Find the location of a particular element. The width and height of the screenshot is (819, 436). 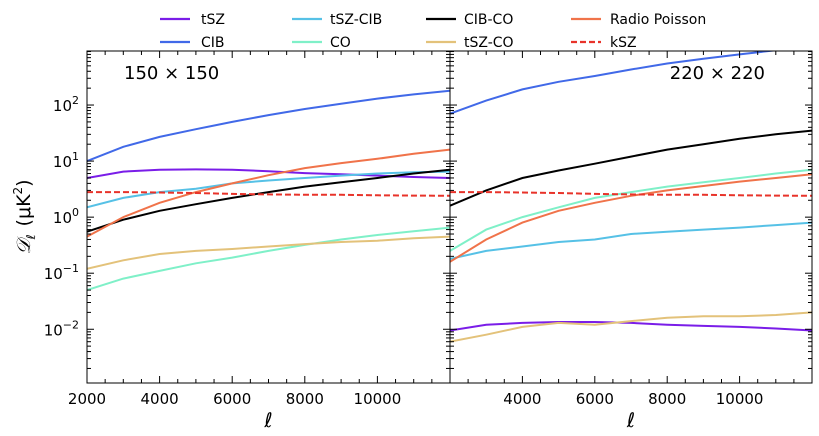

legend-entry: CO is located at coordinates (321, 43).